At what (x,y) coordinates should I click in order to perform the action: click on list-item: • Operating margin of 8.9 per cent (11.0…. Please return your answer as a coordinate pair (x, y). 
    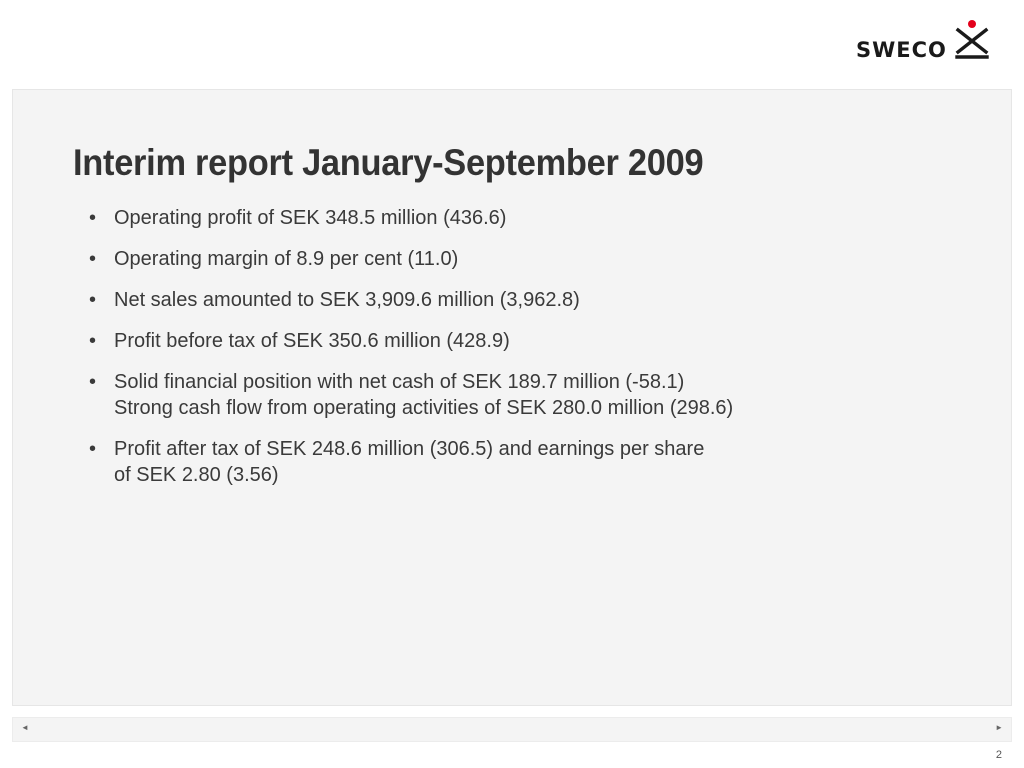
    Looking at the image, I should click on (529, 259).